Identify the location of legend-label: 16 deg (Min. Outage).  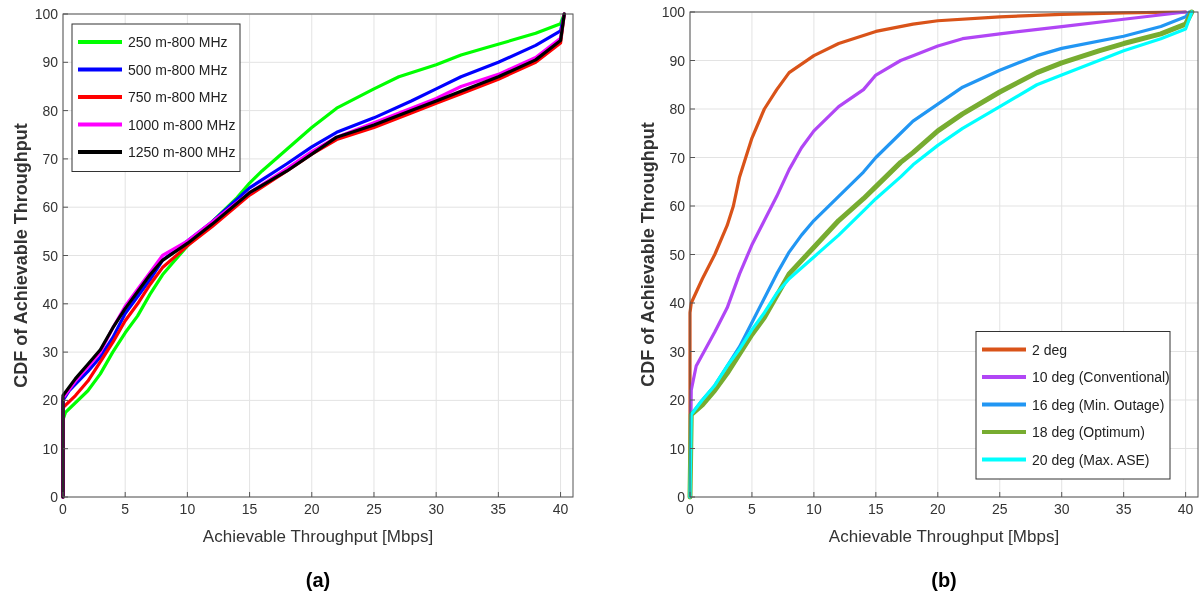
(1098, 404).